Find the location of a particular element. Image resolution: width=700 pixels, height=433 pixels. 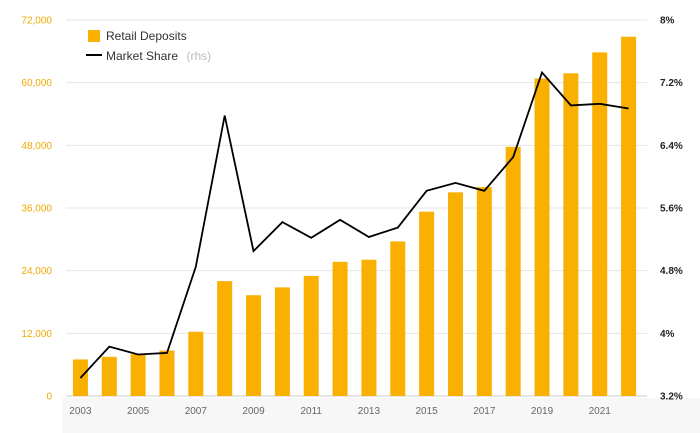

x-tick-label: 2021 is located at coordinates (600, 411).